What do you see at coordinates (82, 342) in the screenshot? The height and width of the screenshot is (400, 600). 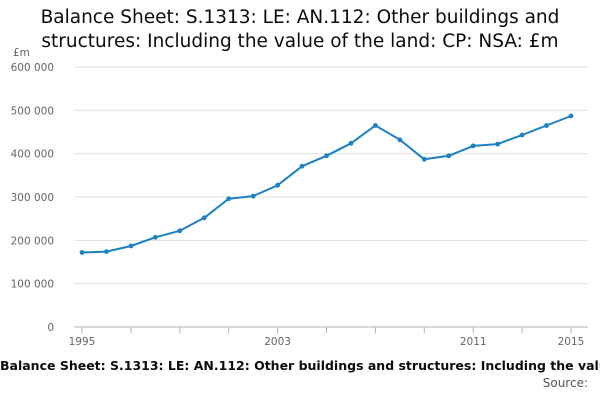 I see `x-tick-label: 1995` at bounding box center [82, 342].